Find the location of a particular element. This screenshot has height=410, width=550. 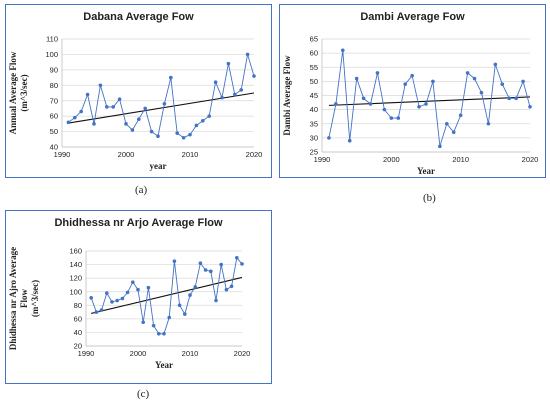

y-tick-label: 160 is located at coordinates (75, 251).